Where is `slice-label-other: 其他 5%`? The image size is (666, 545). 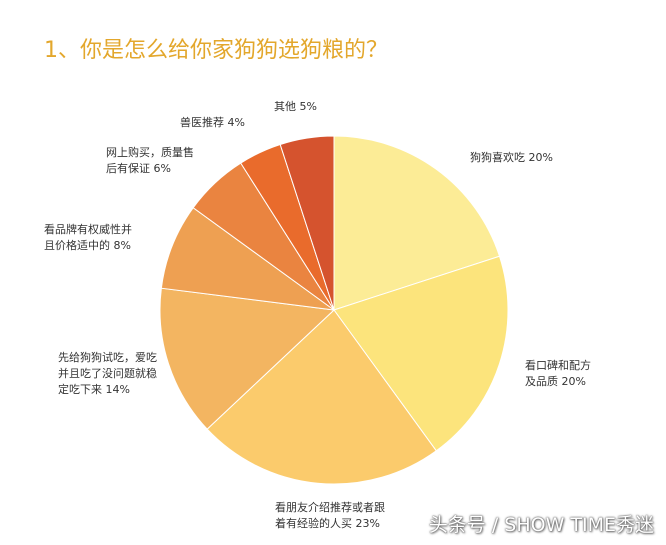 slice-label-other: 其他 5% is located at coordinates (295, 107).